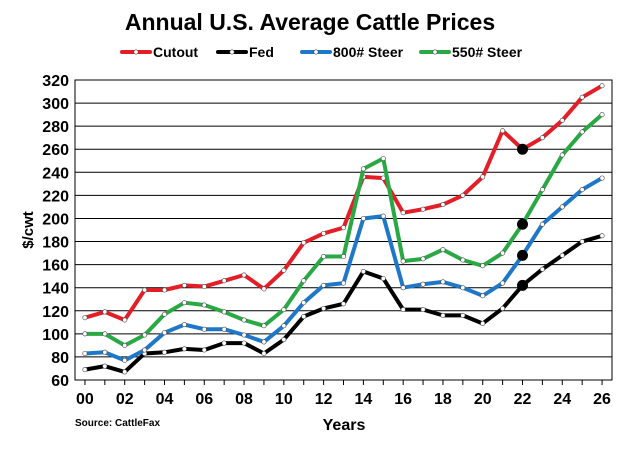 This screenshot has width=620, height=450. I want to click on y-tick-label: 120, so click(55, 312).